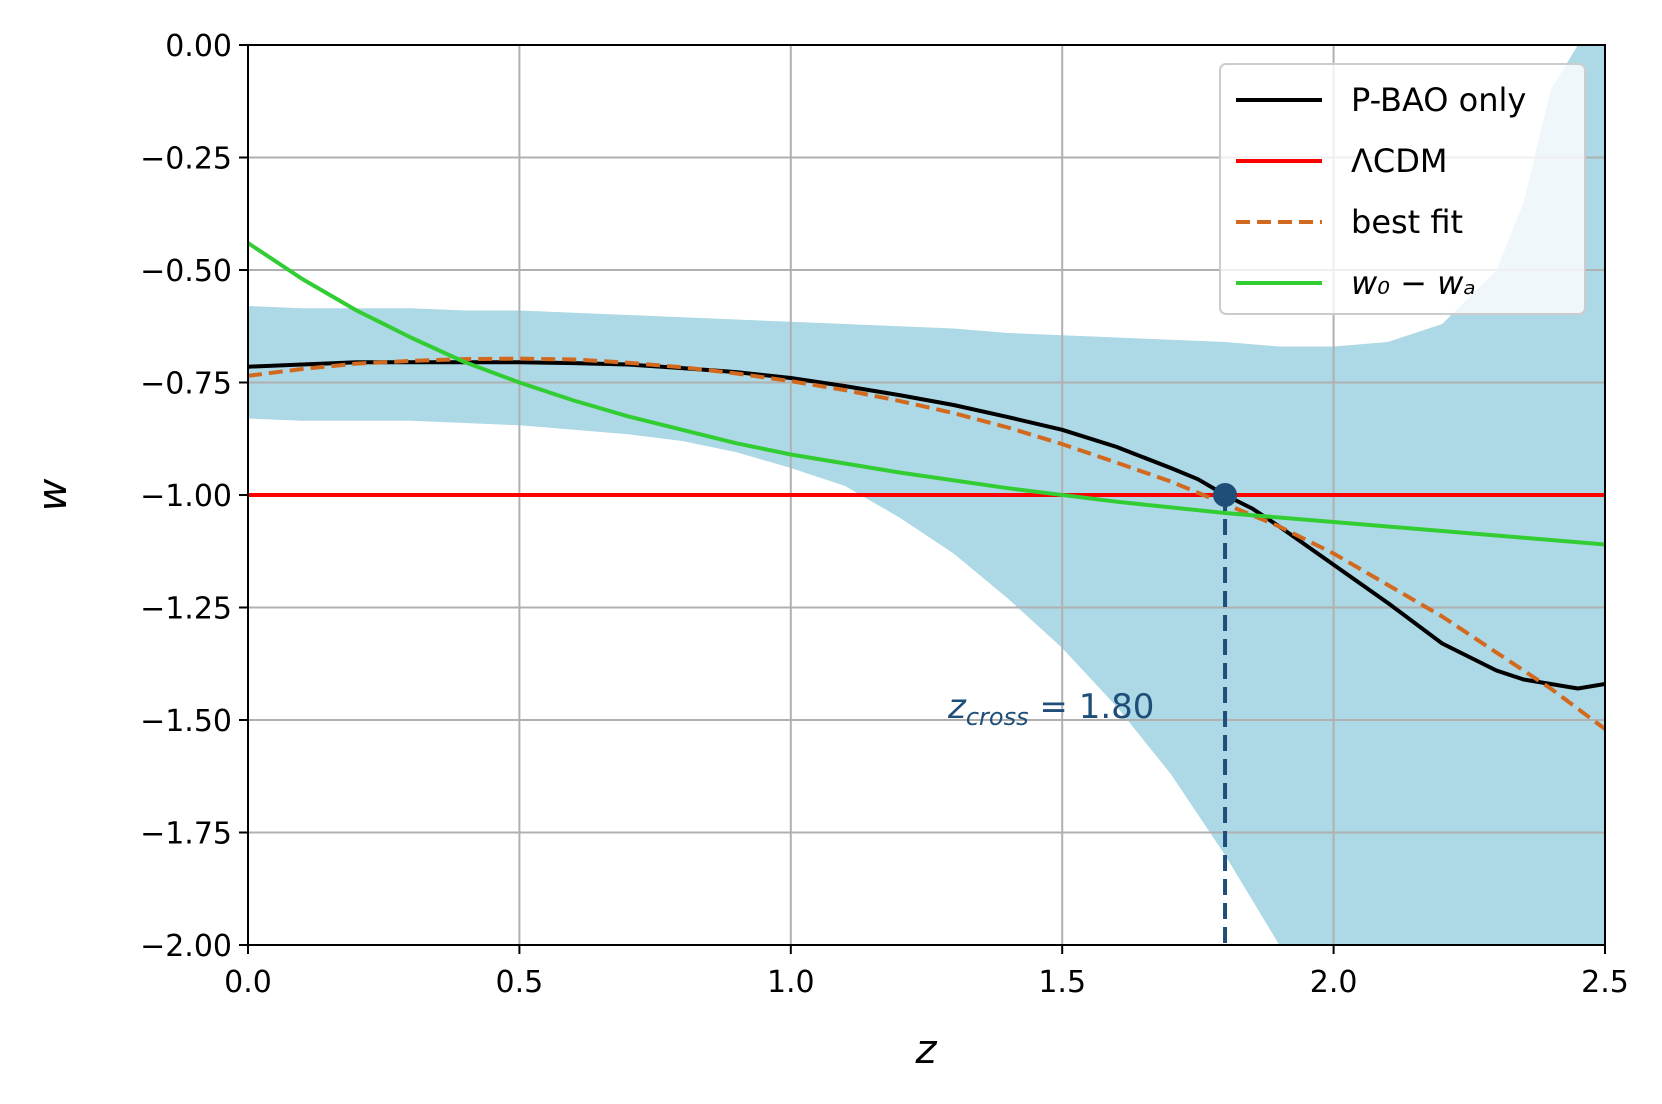 This screenshot has width=1662, height=1104. I want to click on y-axis-title: w, so click(53, 494).